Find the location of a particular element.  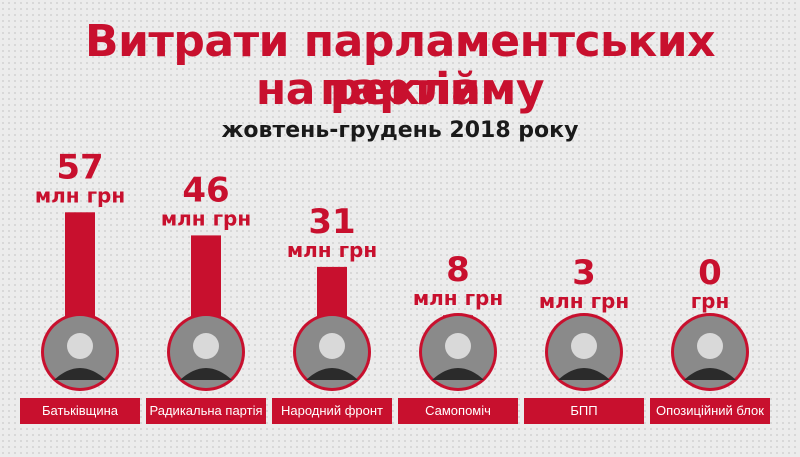

data-label-value: 0 is located at coordinates (710, 273).